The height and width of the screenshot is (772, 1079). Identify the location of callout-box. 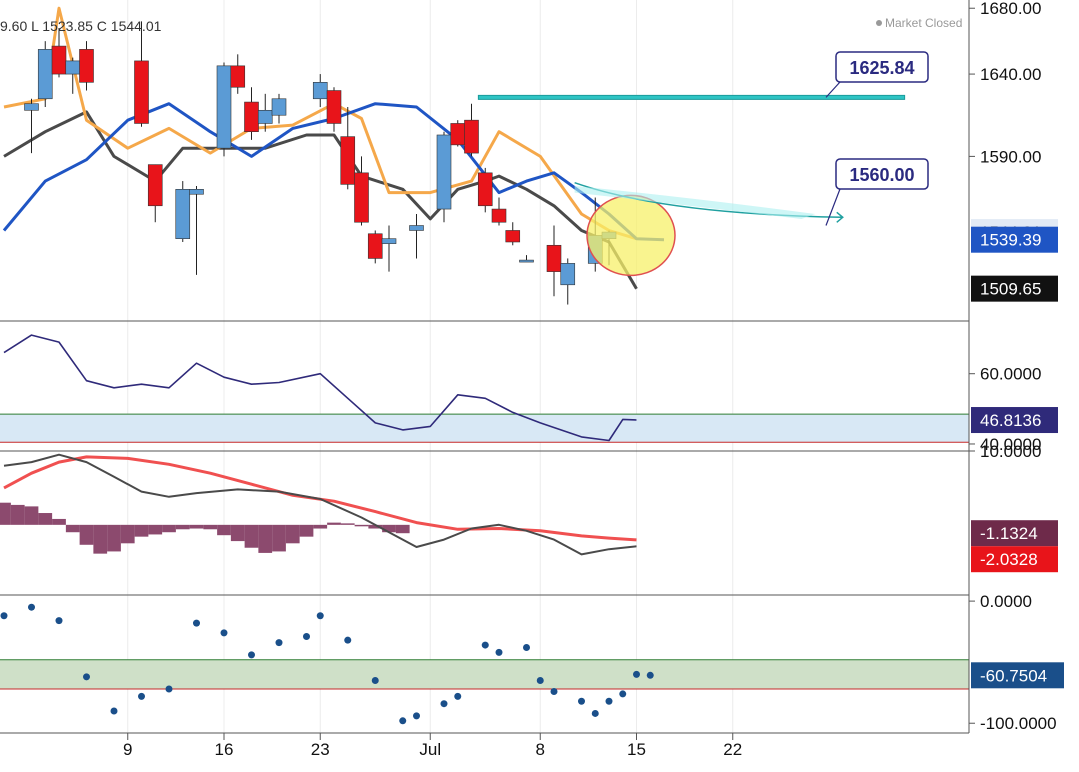
(882, 174).